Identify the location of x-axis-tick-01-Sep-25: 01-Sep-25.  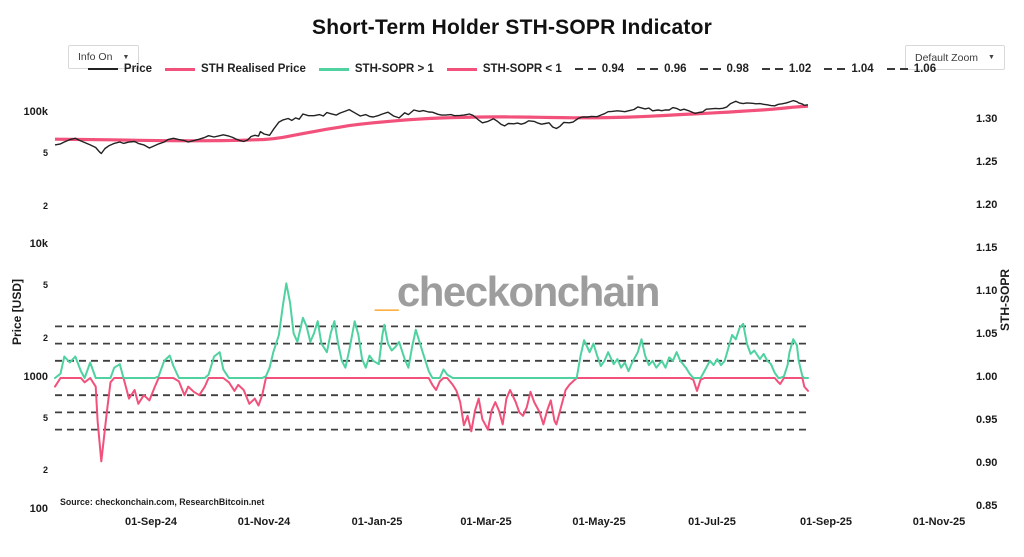
(826, 522).